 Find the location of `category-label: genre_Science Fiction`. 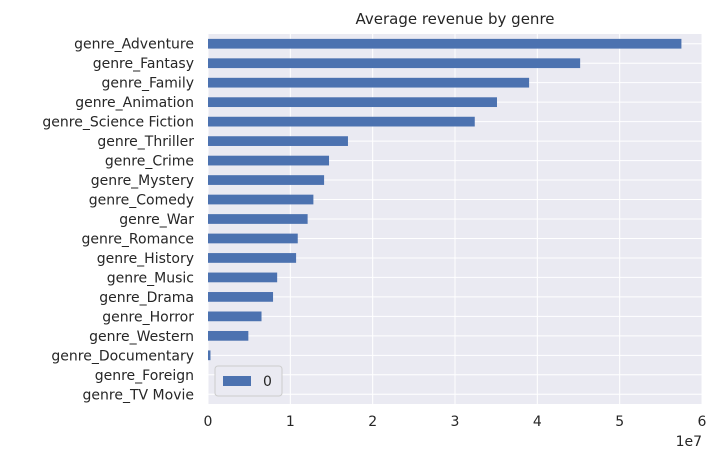

category-label: genre_Science Fiction is located at coordinates (118, 123).